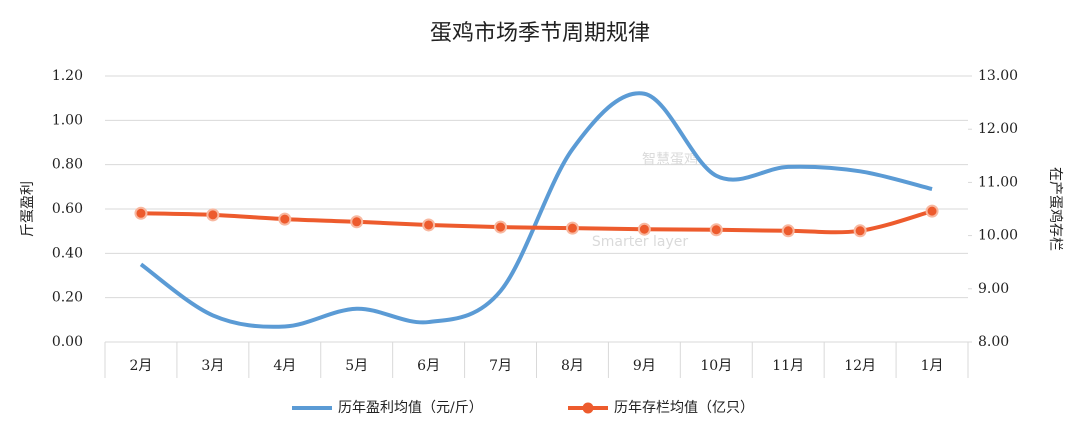 The height and width of the screenshot is (437, 1080). I want to click on y2-tick-label: 8.00, so click(993, 342).